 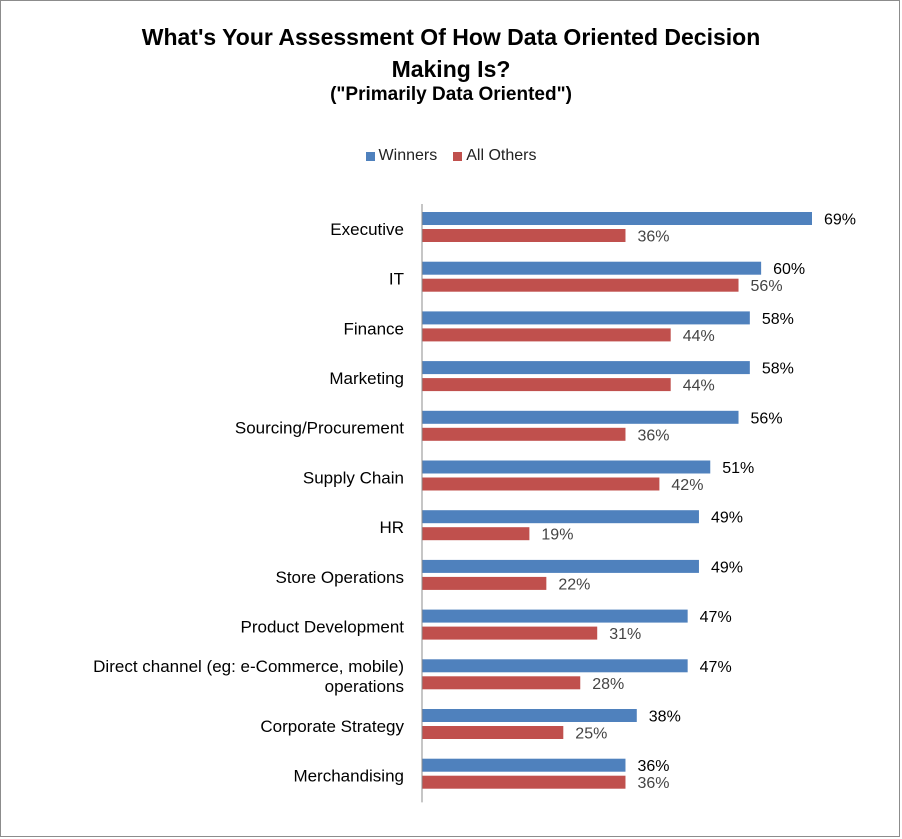 What do you see at coordinates (608, 684) in the screenshot?
I see `data-label-all-others: 28%` at bounding box center [608, 684].